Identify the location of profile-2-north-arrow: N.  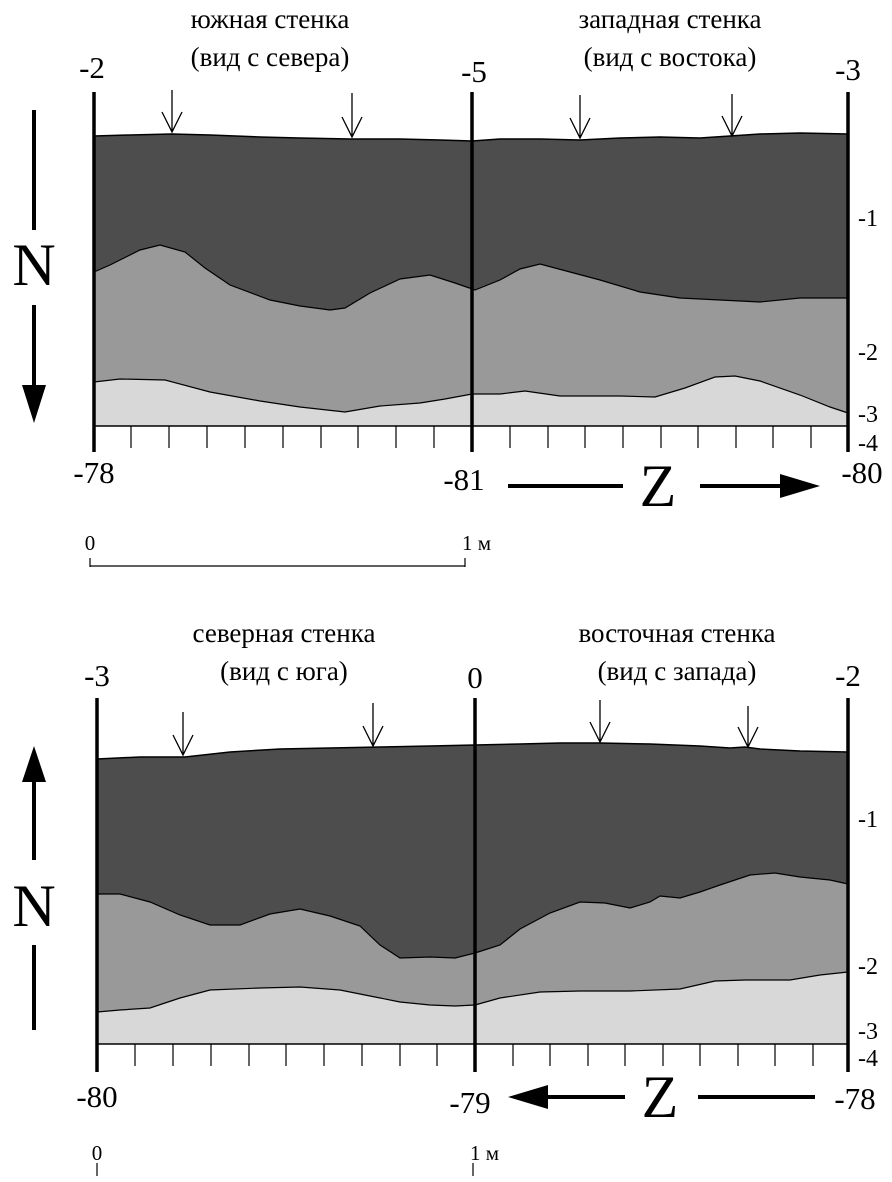
(34, 888).